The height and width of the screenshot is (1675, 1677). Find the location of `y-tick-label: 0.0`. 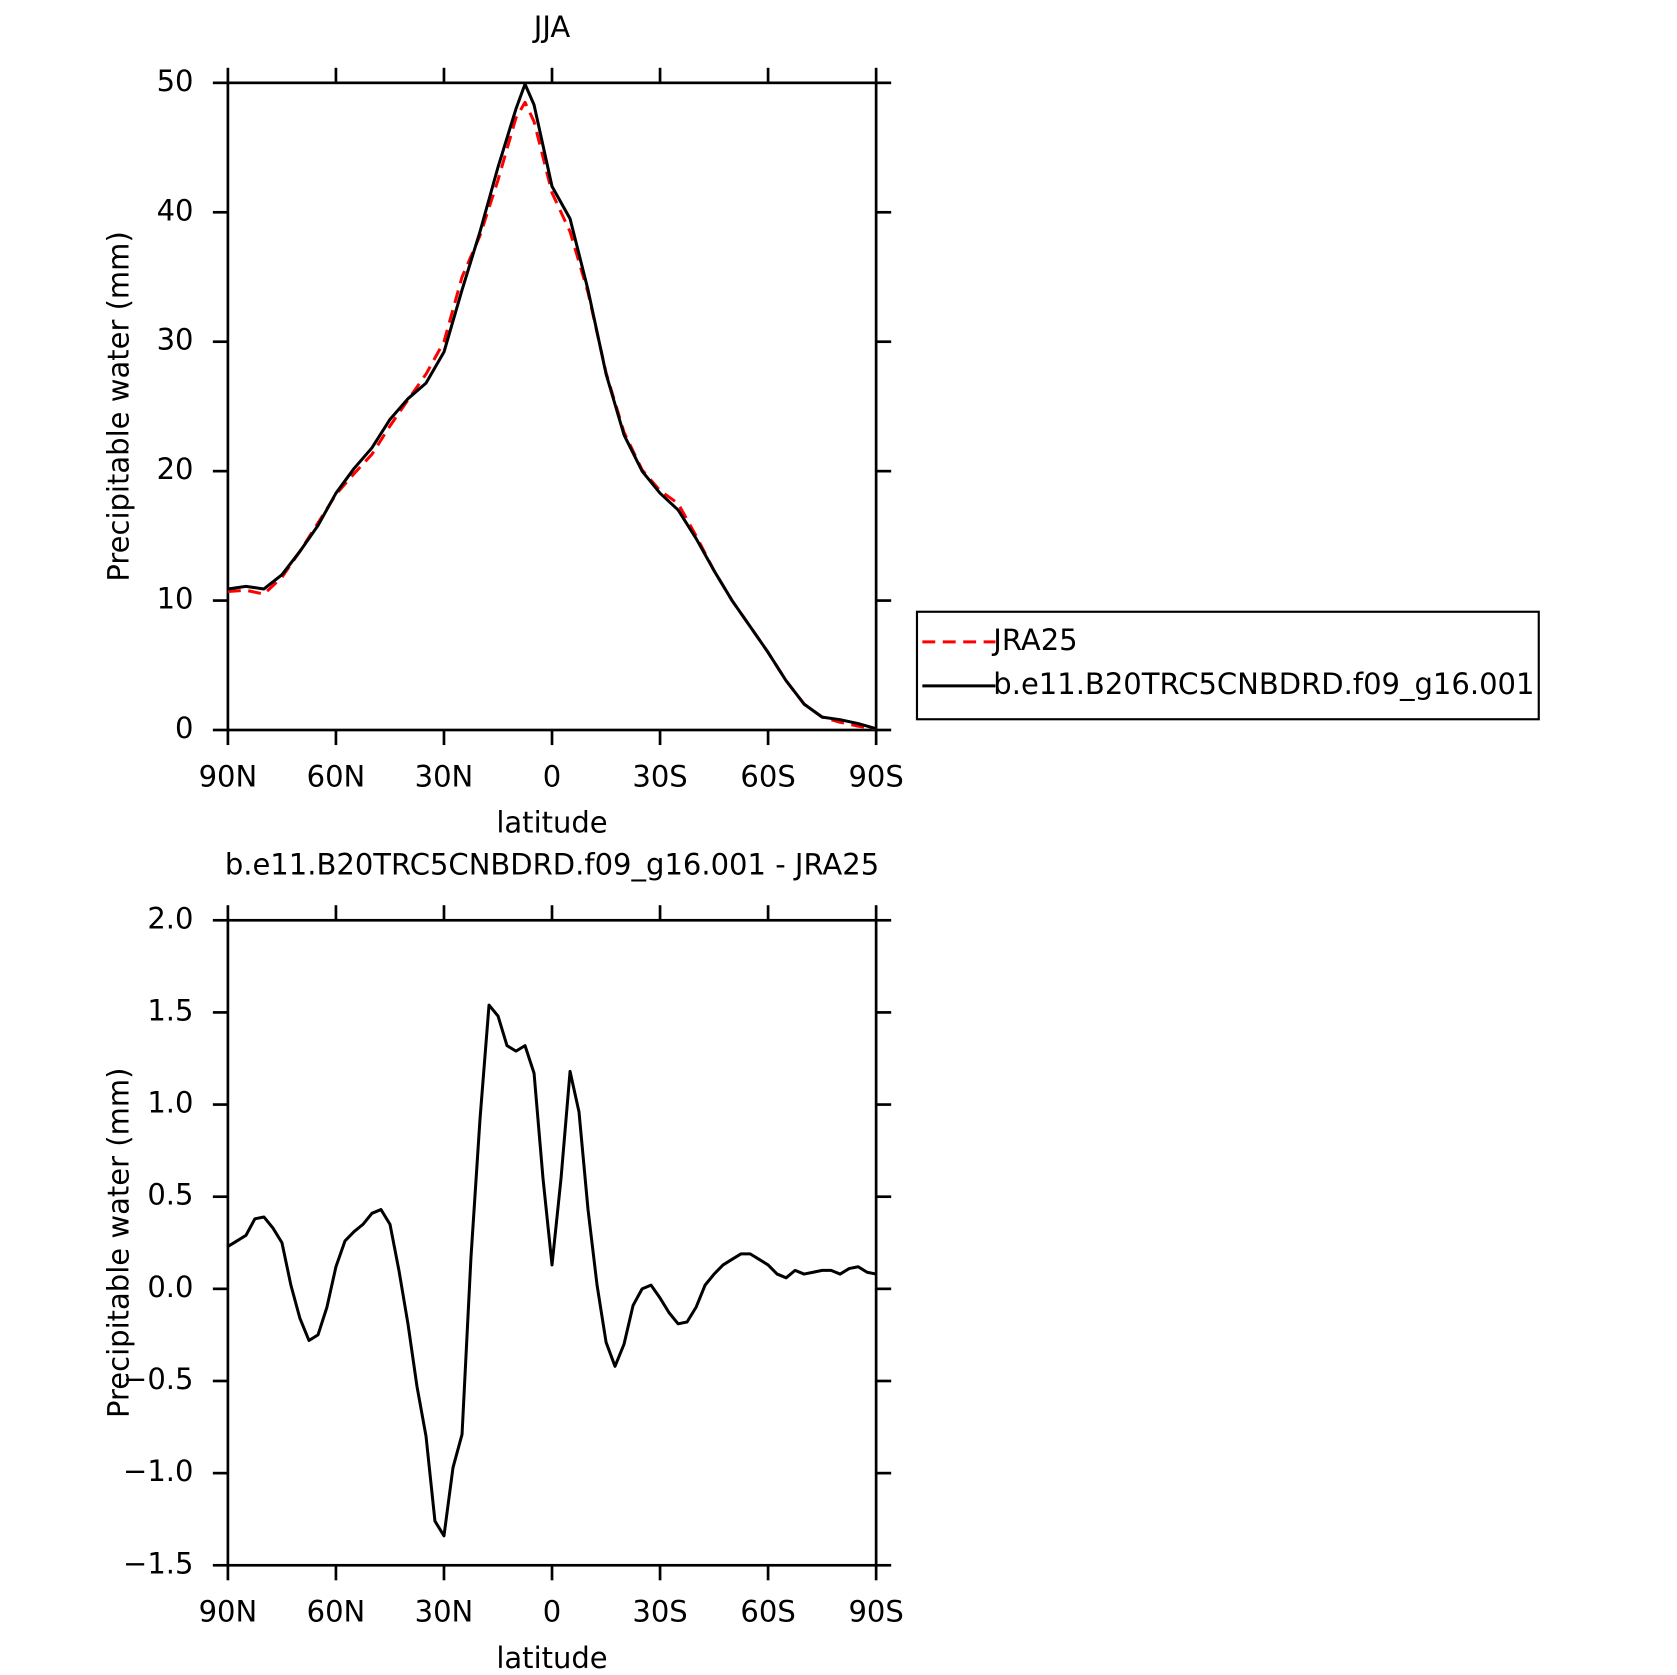

y-tick-label: 0.0 is located at coordinates (170, 1287).